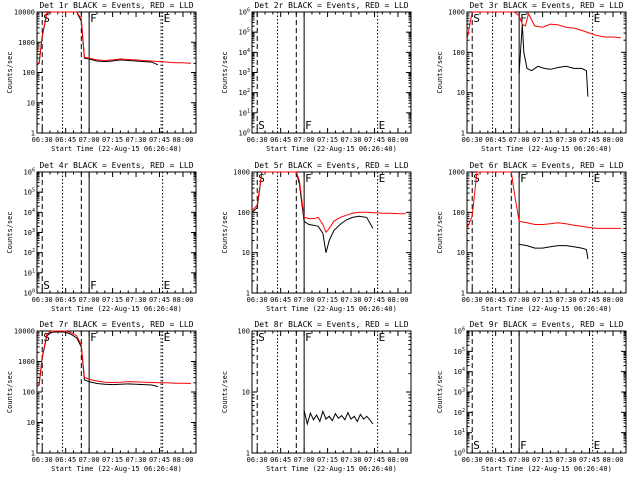  I want to click on y-tick-exponent: 6, so click(33, 171).